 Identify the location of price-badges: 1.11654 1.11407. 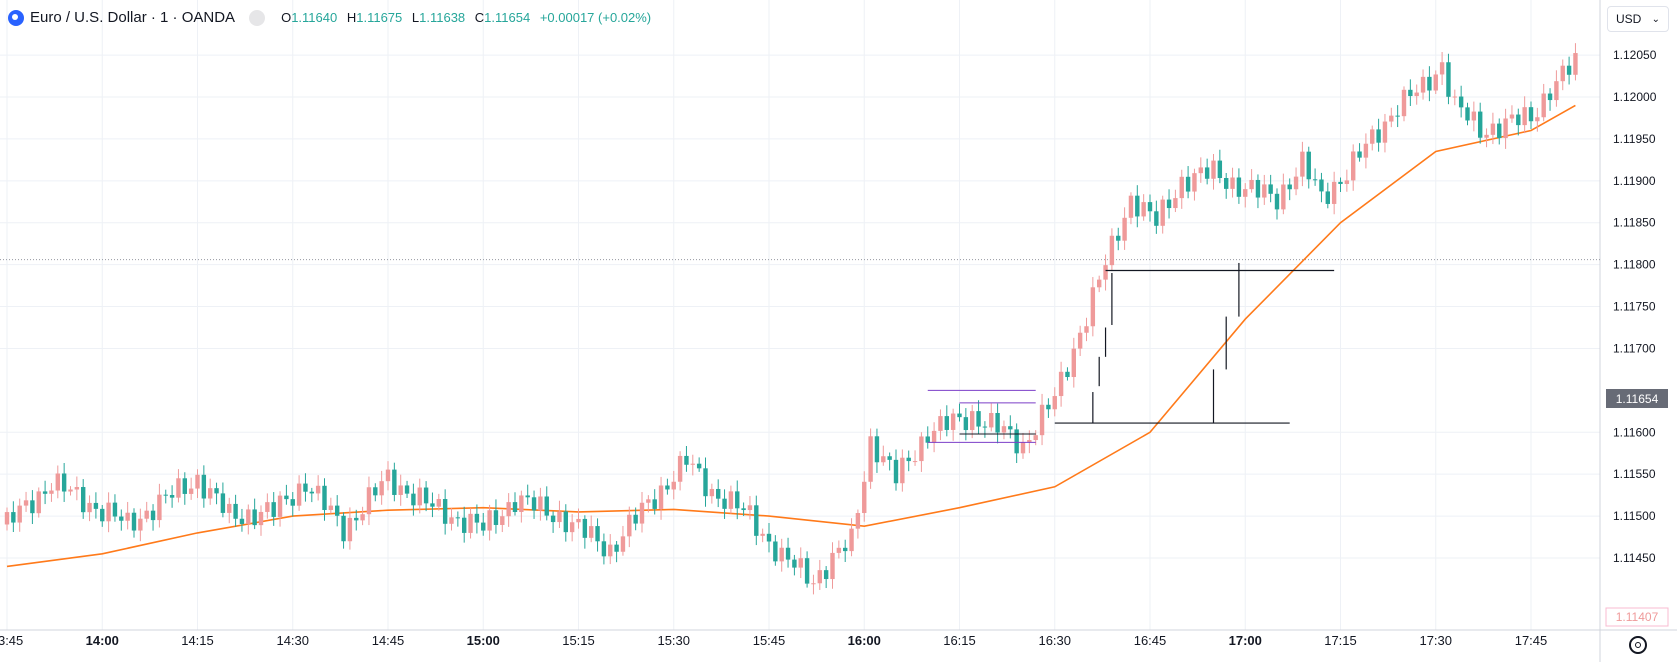
(1637, 508).